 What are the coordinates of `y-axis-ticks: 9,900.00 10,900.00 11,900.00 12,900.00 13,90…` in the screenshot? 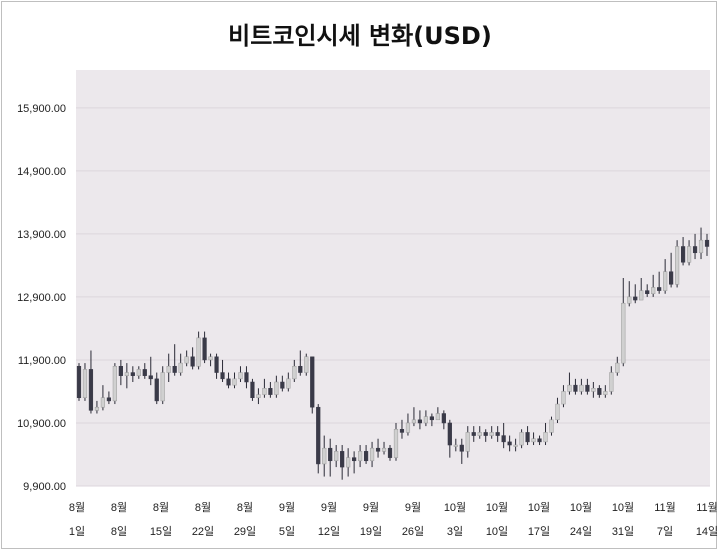 It's located at (41, 298).